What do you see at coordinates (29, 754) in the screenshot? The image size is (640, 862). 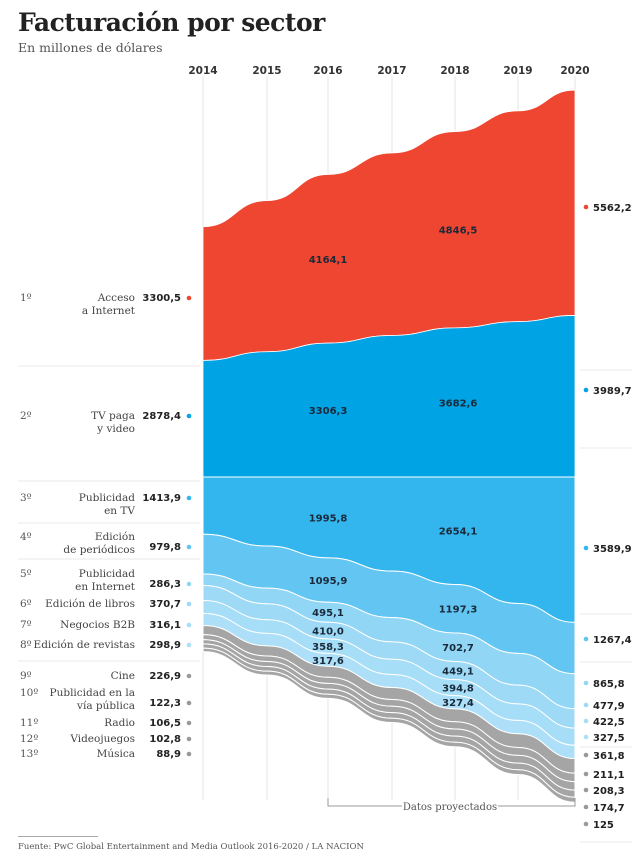 I see `rank-label: 13º` at bounding box center [29, 754].